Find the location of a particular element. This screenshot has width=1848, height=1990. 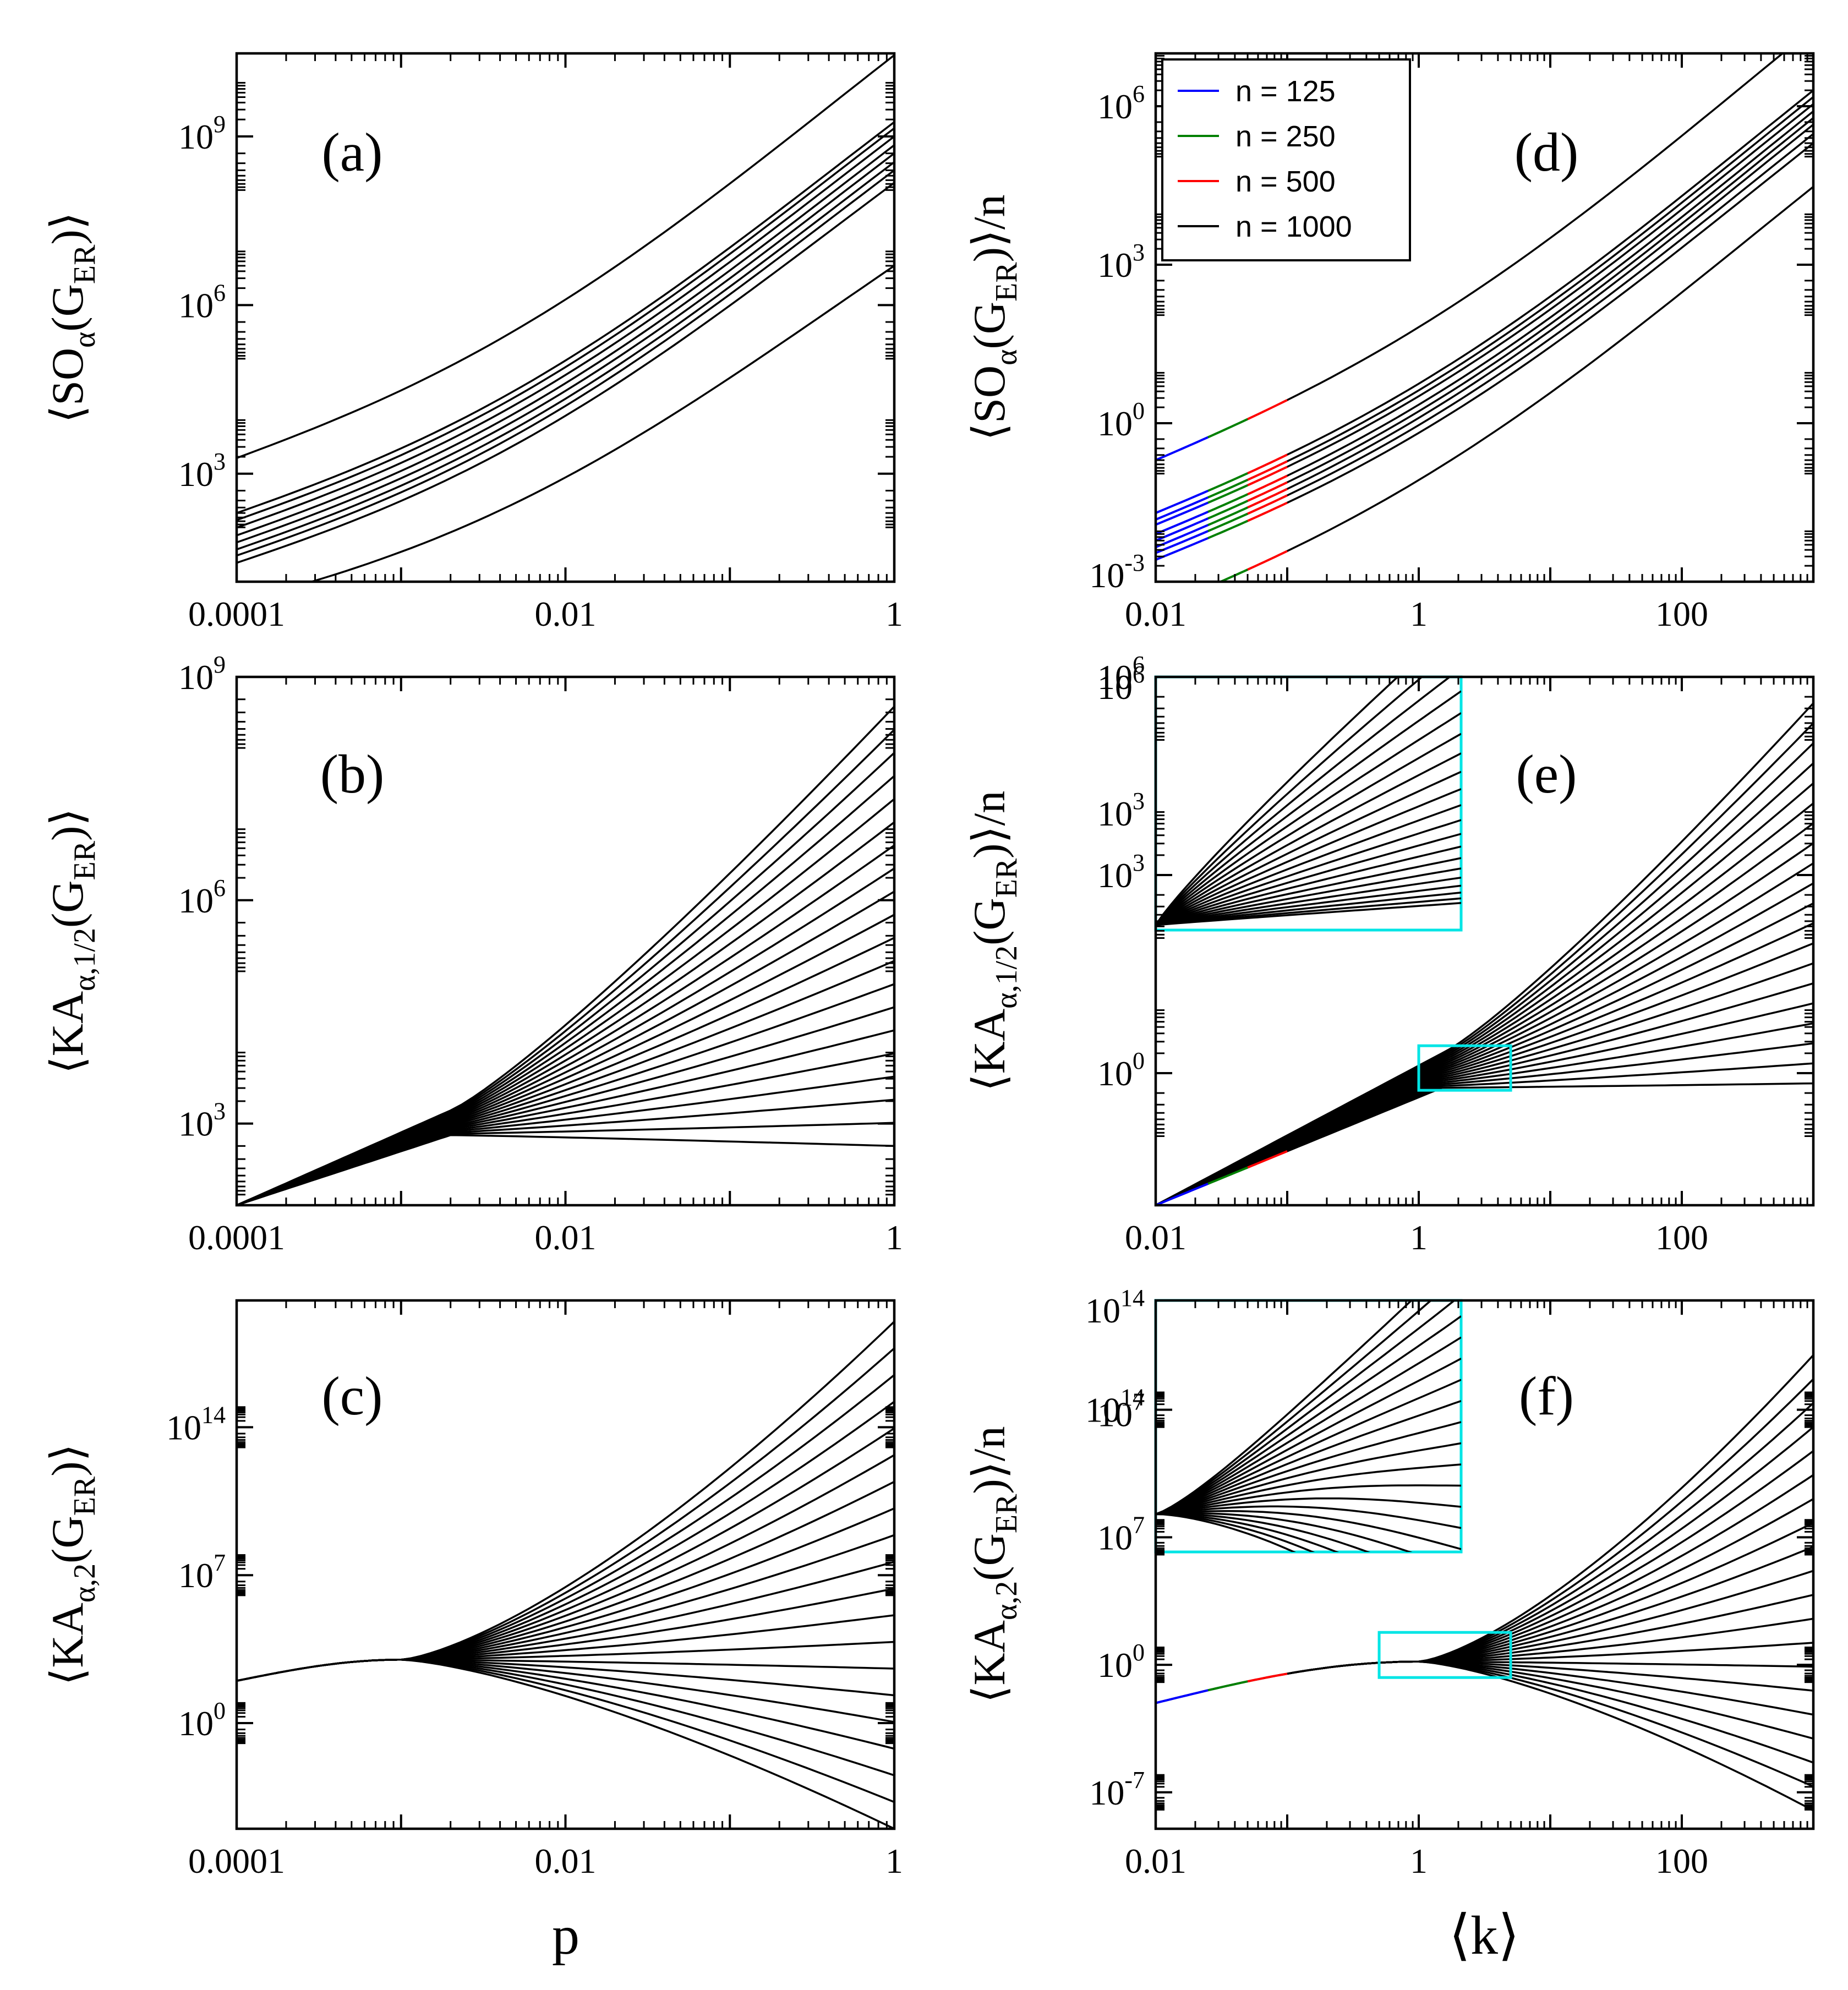

panel-label: (d) is located at coordinates (1547, 152).